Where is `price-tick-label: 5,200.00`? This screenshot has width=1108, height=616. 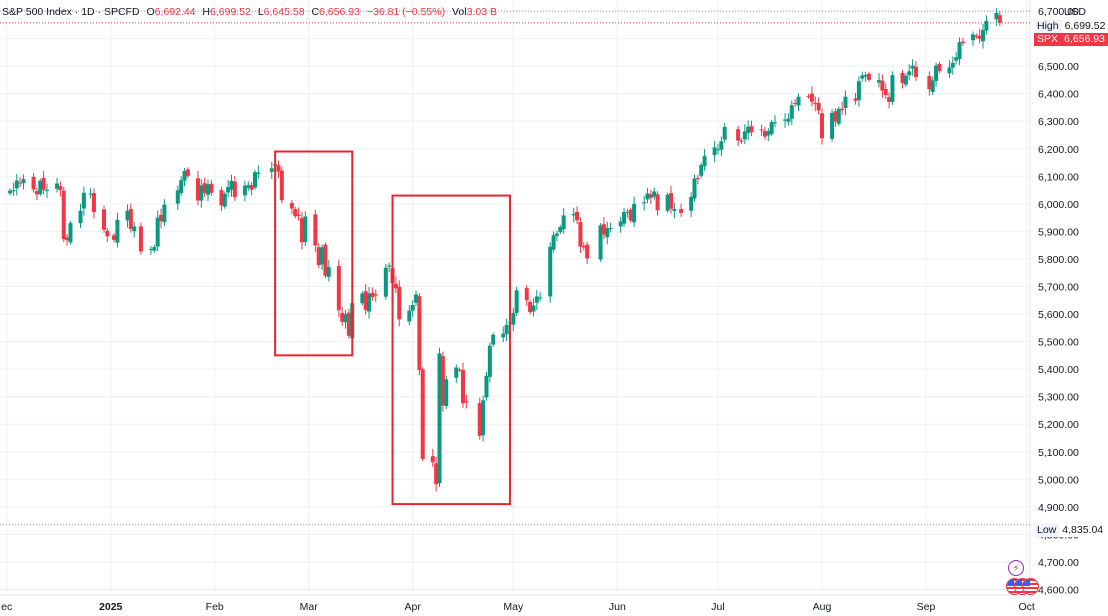
price-tick-label: 5,200.00 is located at coordinates (1058, 425).